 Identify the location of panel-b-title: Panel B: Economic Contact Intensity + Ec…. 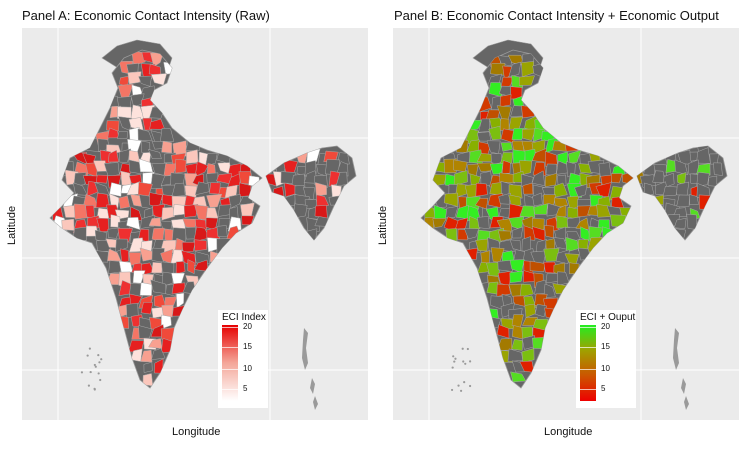
(556, 15).